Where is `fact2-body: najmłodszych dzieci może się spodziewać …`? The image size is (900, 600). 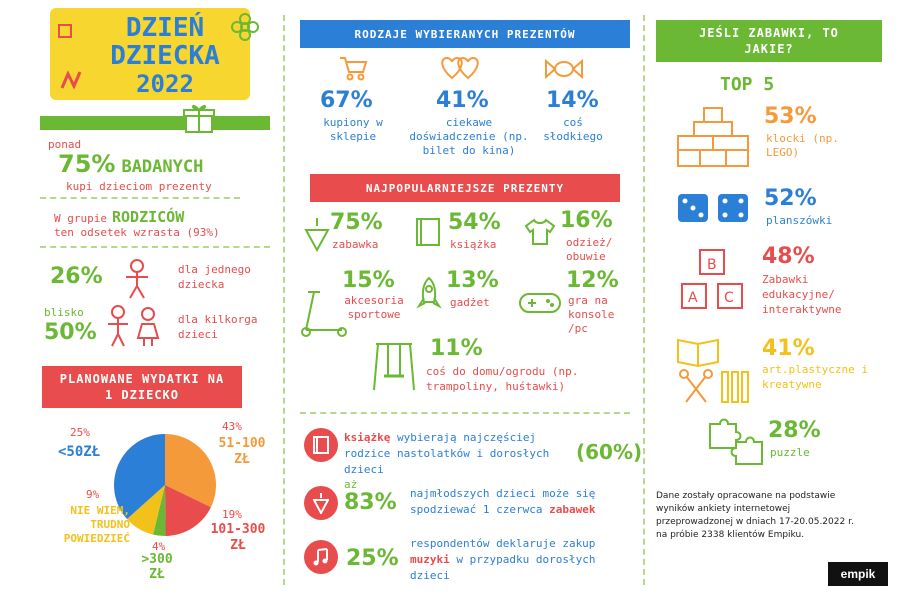 fact2-body: najmłodszych dzieci może się spodziewać … is located at coordinates (503, 501).